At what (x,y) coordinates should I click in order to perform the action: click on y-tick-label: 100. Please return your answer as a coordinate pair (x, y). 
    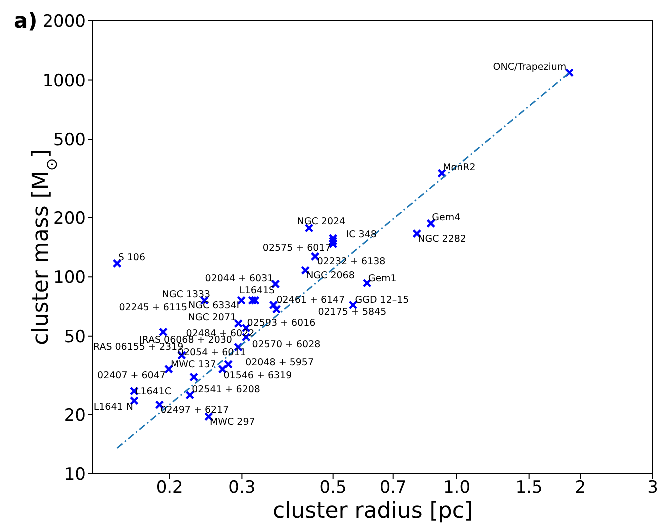
    Looking at the image, I should click on (70, 278).